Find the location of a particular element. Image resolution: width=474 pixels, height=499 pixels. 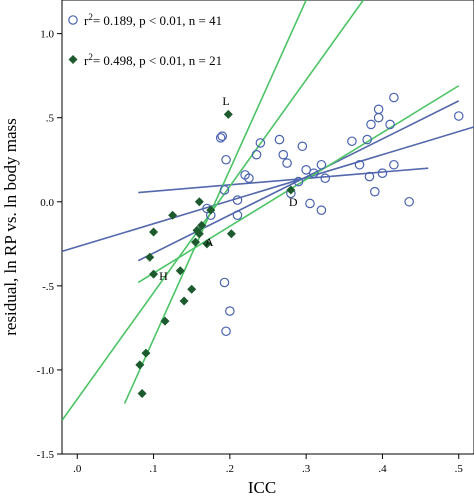

point-annotations: L D A H is located at coordinates (228, 188).